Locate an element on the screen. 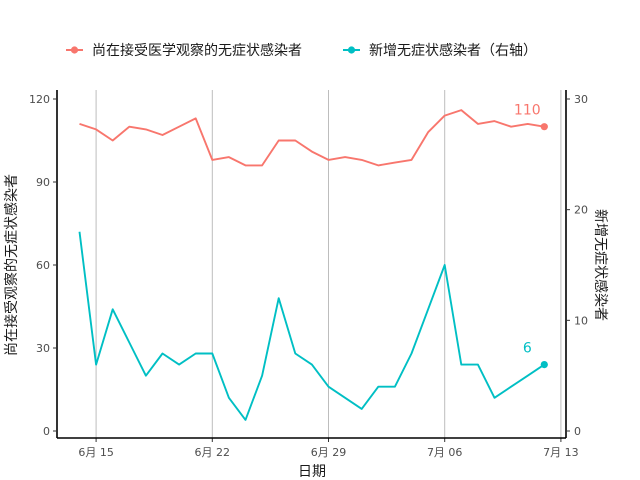 Image resolution: width=640 pixels, height=480 pixels. x-axis-title: 日期 is located at coordinates (312, 472).